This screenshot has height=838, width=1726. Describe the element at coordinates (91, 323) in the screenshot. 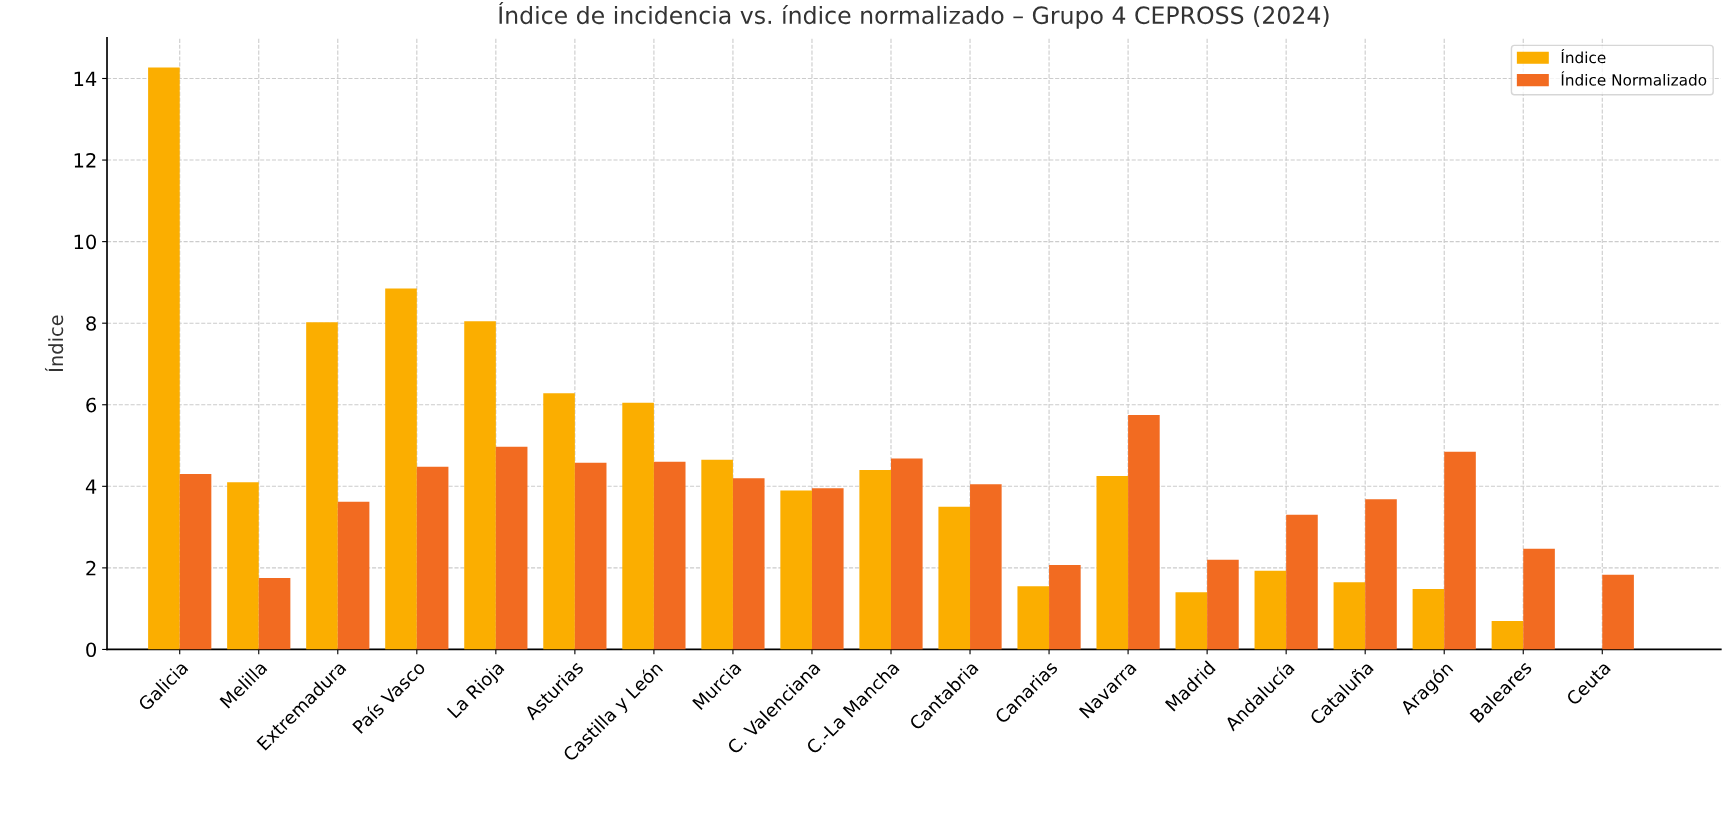

I see `y-tick-label: 8` at that location.